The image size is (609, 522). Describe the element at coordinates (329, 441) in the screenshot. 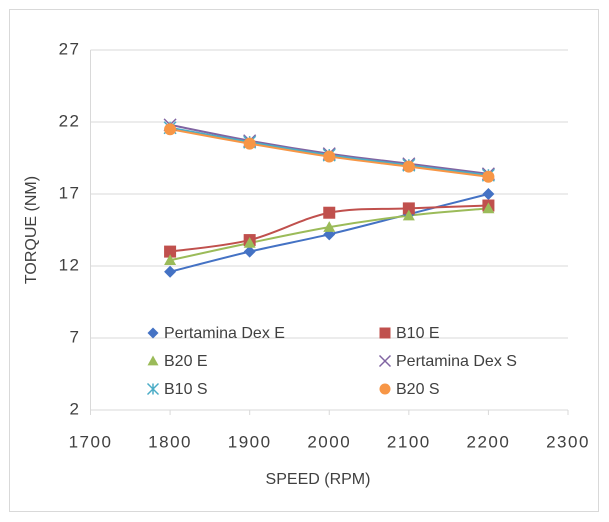

I see `x-tick-label: 2000` at that location.